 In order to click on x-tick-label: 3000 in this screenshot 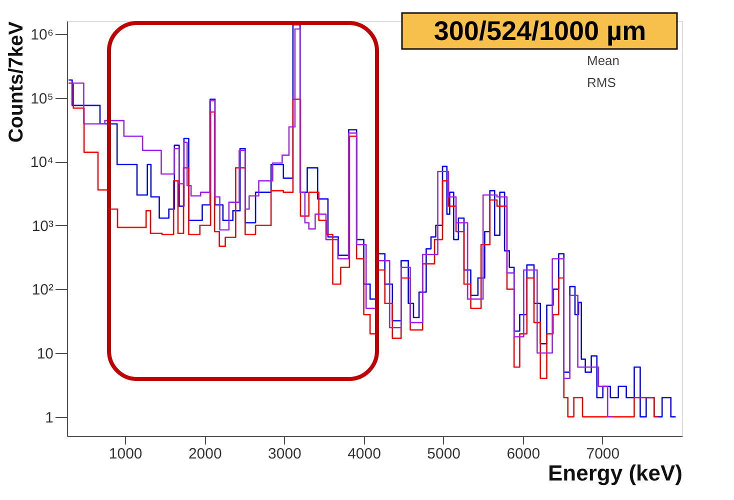, I will do `click(285, 454)`.